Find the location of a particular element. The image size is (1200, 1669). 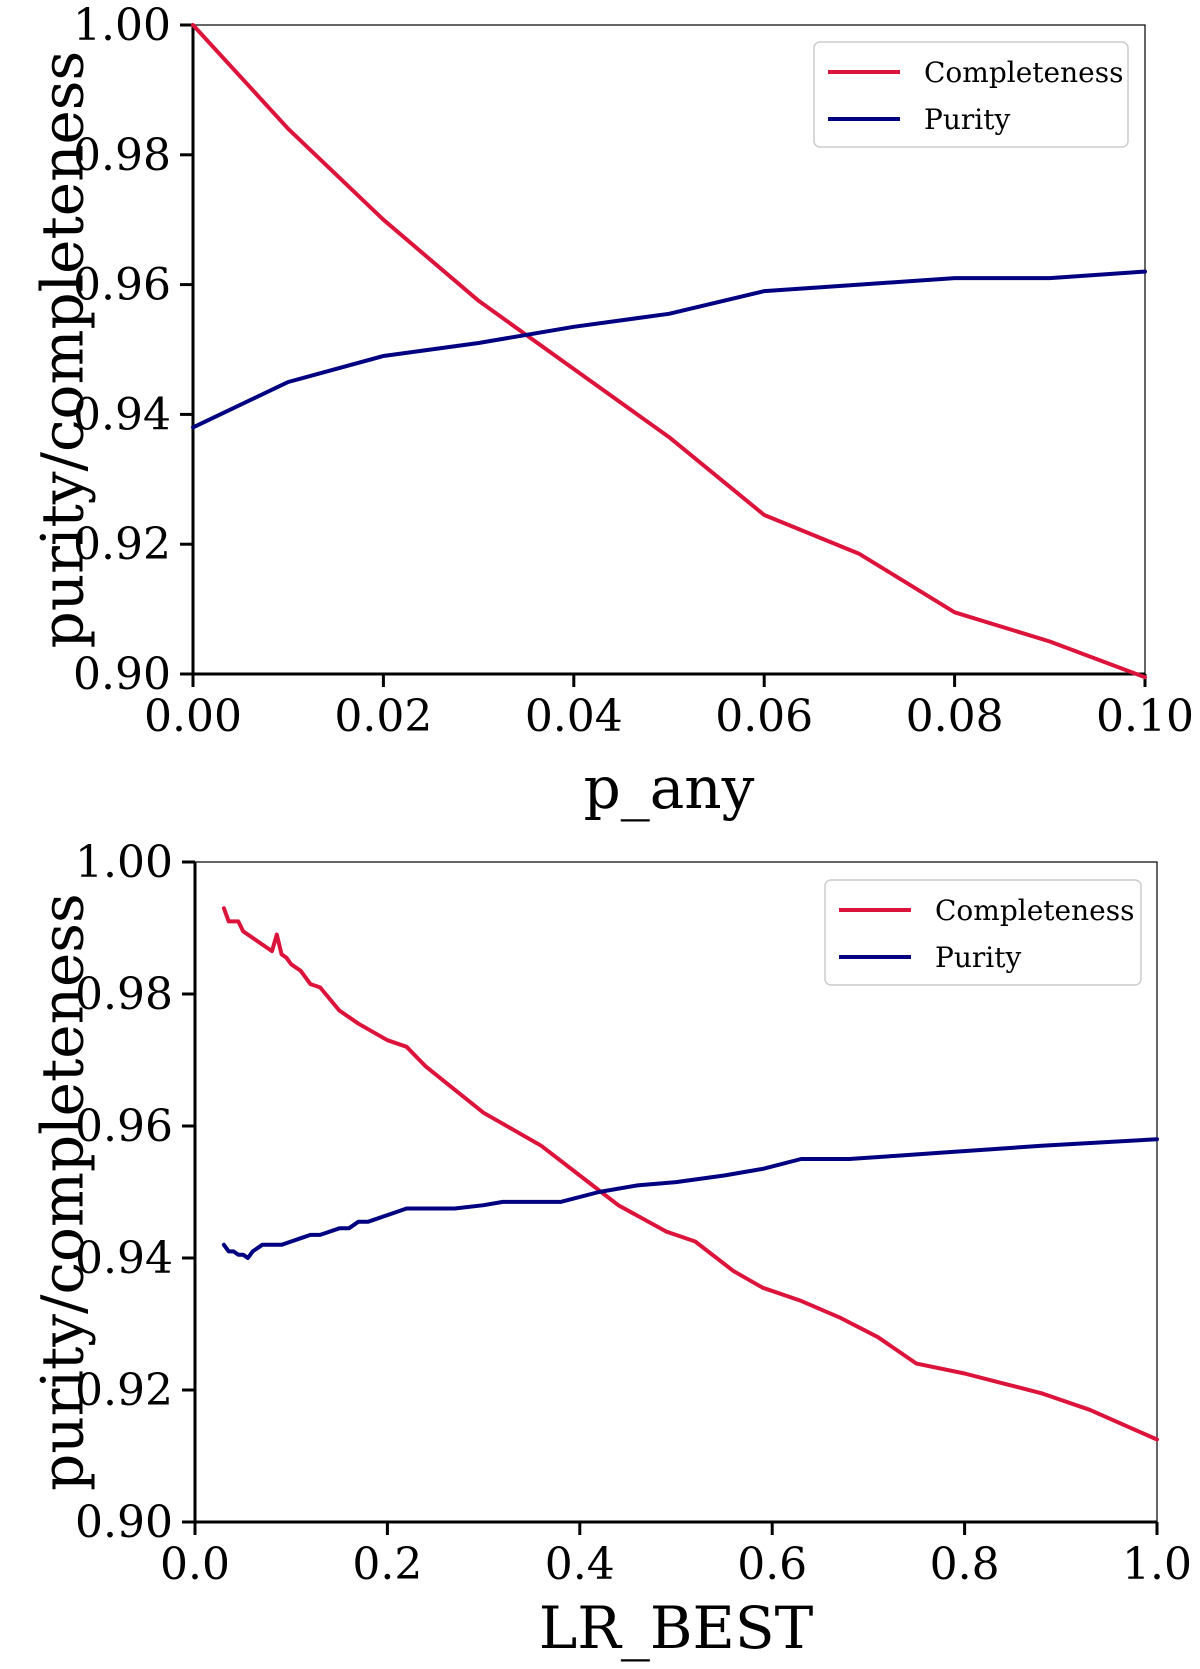

x-tick-label: 0.06 is located at coordinates (764, 716).